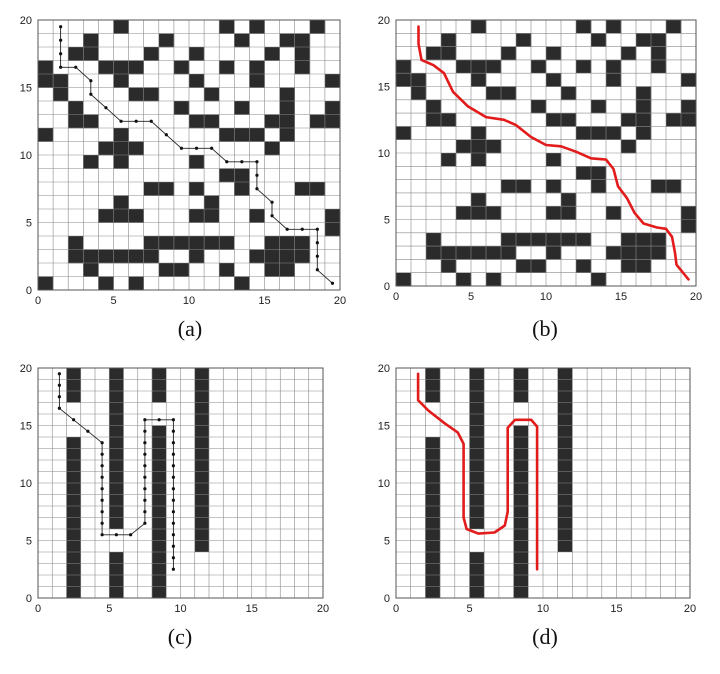 This screenshot has height=674, width=720. What do you see at coordinates (109, 609) in the screenshot?
I see `x-tick-label: 5` at bounding box center [109, 609].